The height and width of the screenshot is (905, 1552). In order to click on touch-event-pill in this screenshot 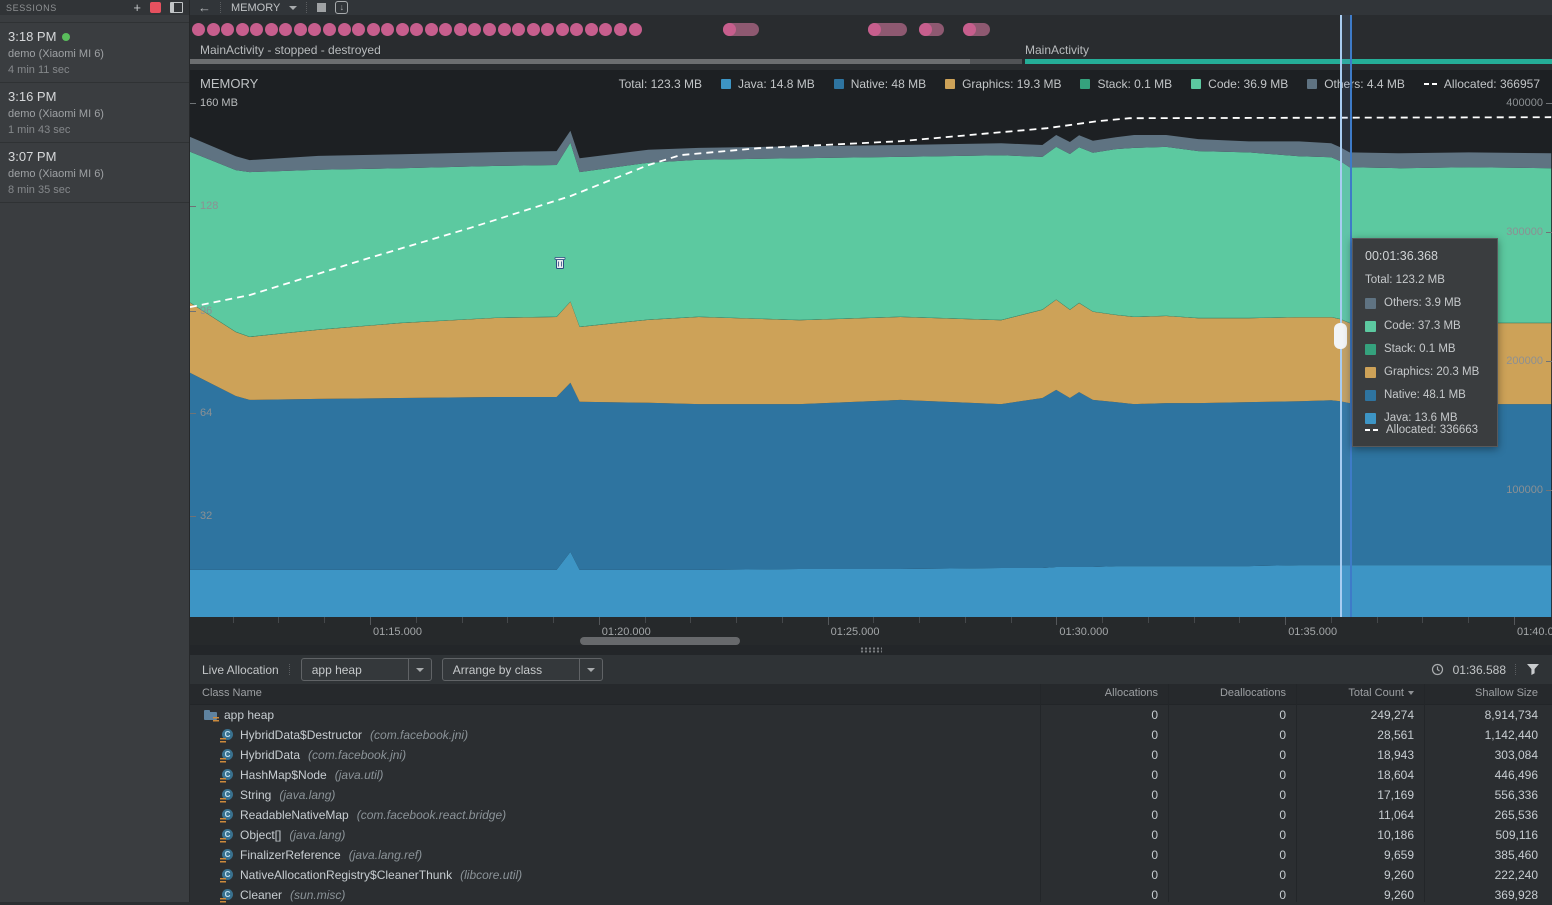, I will do `click(741, 29)`.